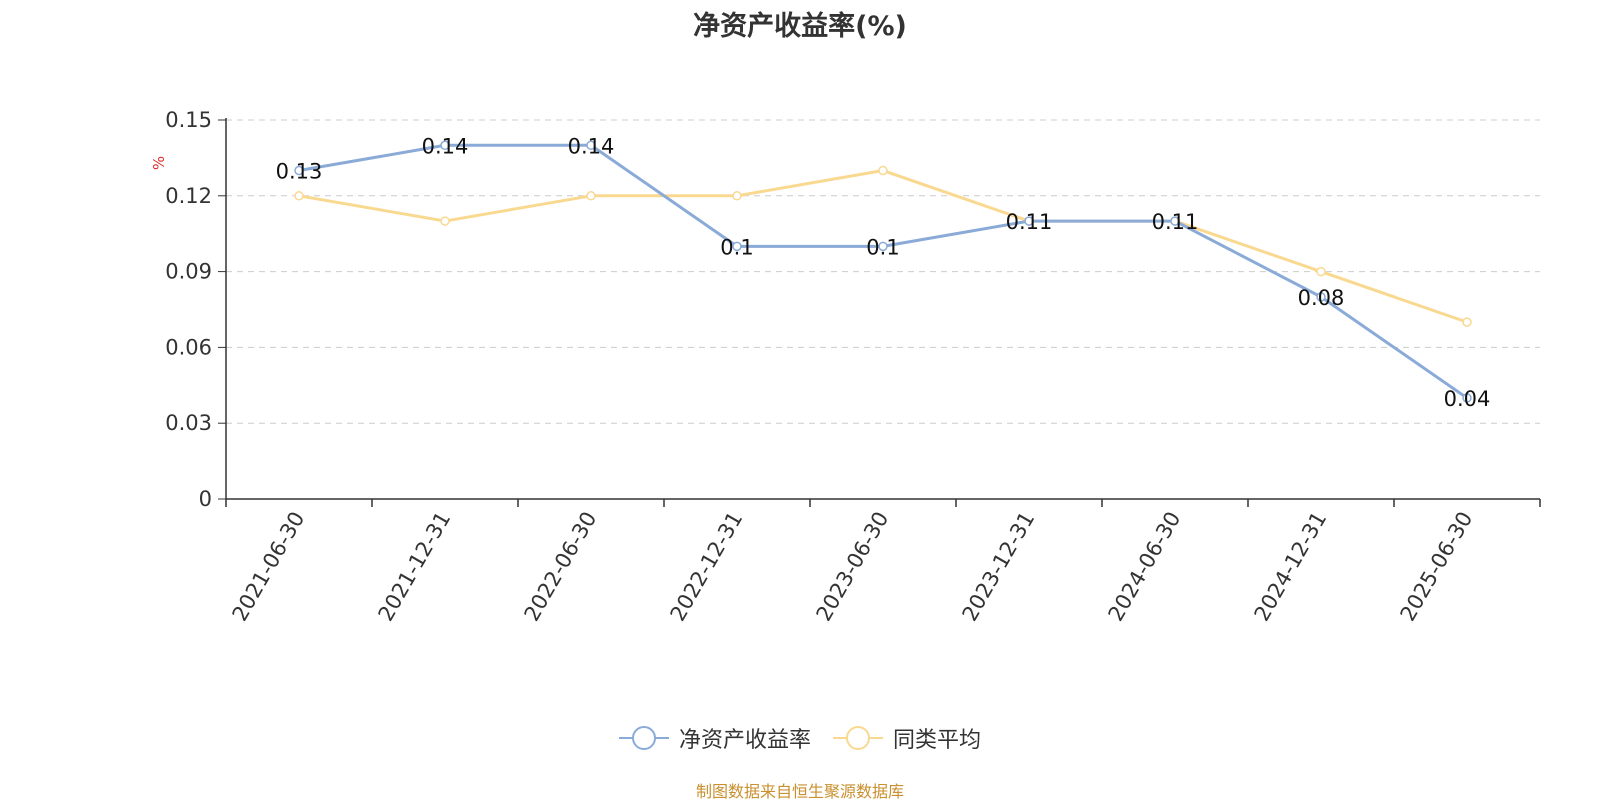 This screenshot has height=802, width=1600. What do you see at coordinates (188, 272) in the screenshot?
I see `y-tick-label: 0.09` at bounding box center [188, 272].